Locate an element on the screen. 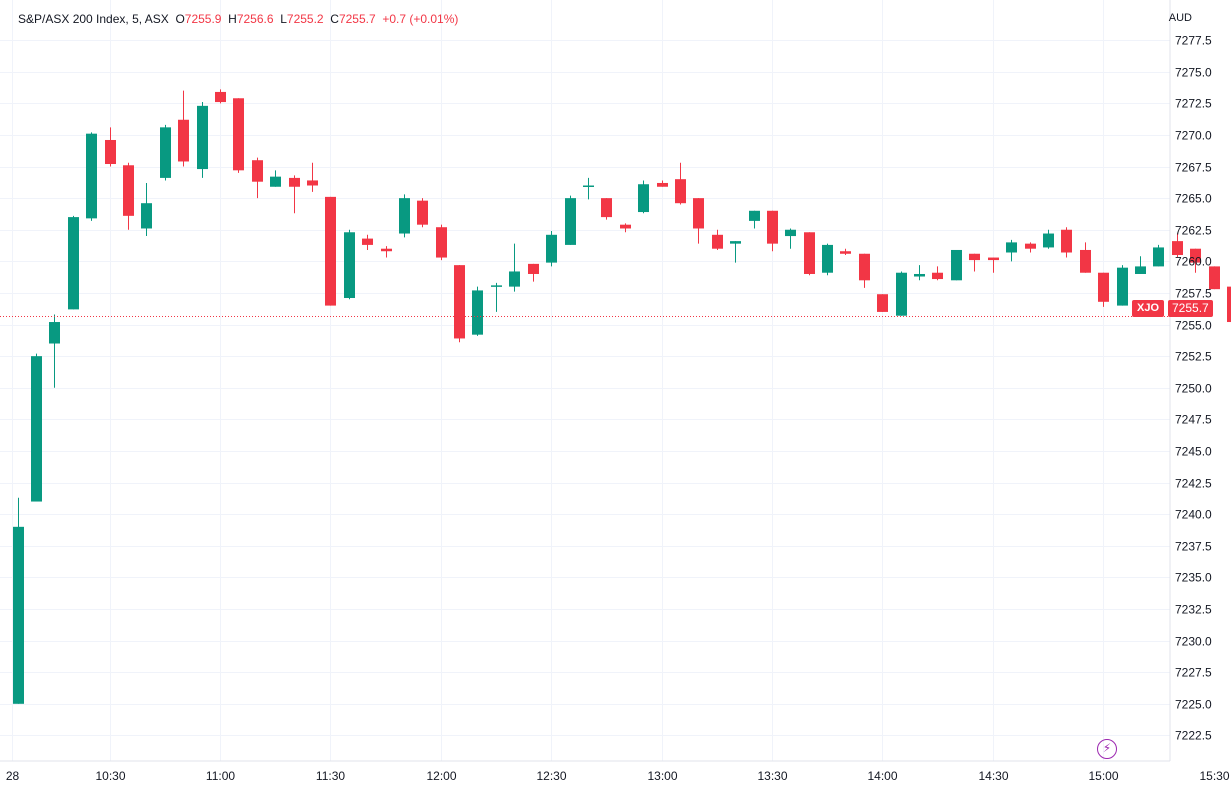 This screenshot has height=792, width=1231. y-tick-label: 7232.5 is located at coordinates (1193, 610).